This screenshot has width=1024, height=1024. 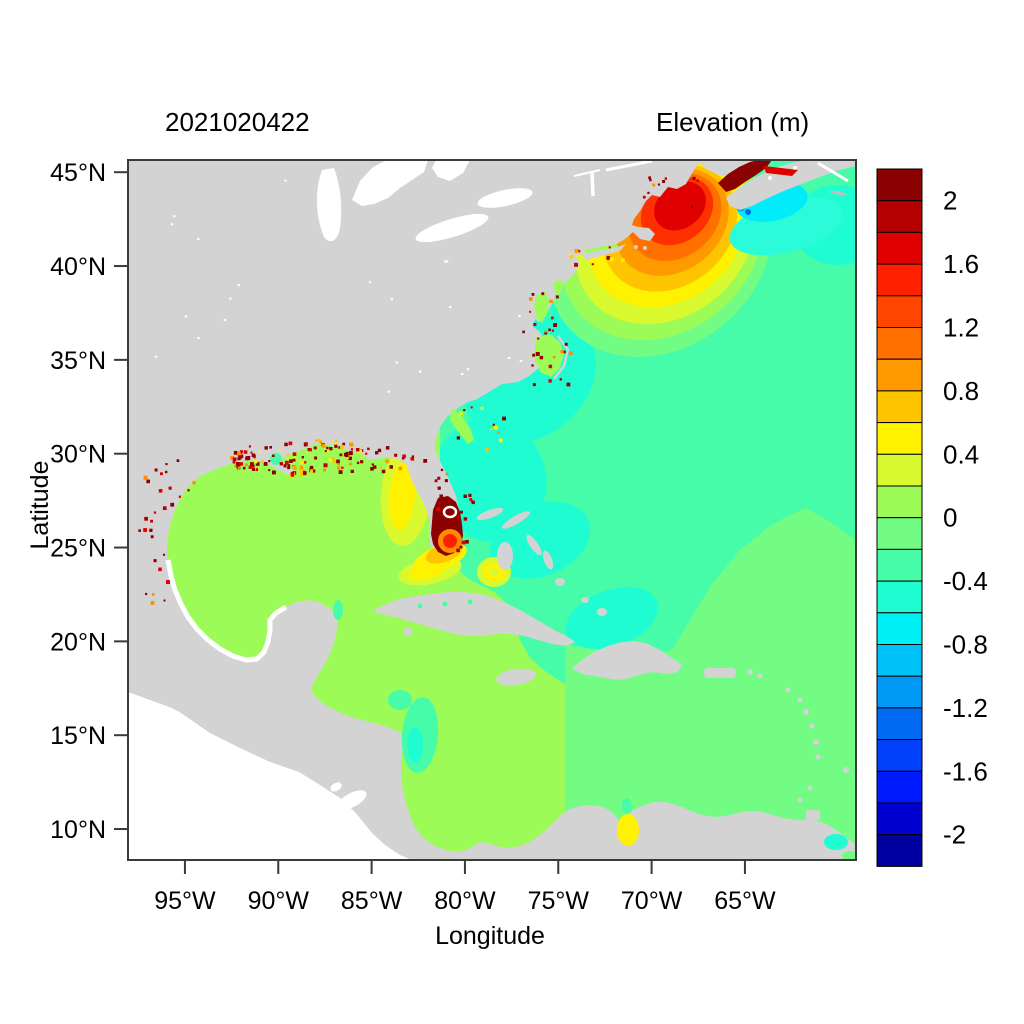 What do you see at coordinates (732, 122) in the screenshot?
I see `colorbar-title: Elevation (m)` at bounding box center [732, 122].